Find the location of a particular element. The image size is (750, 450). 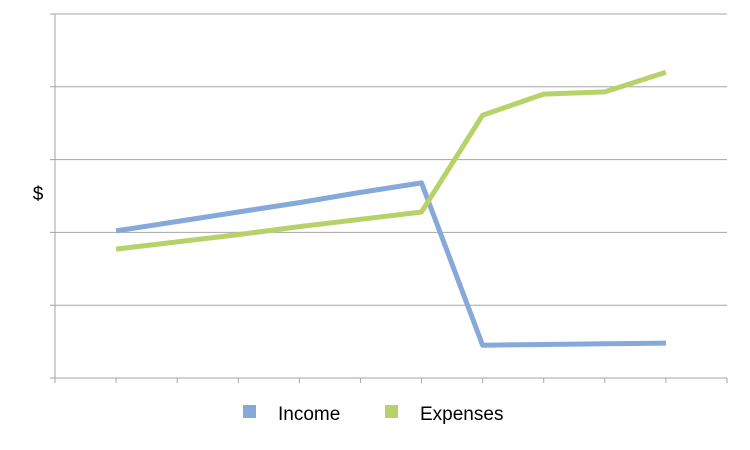

legend-label: Income is located at coordinates (309, 414).